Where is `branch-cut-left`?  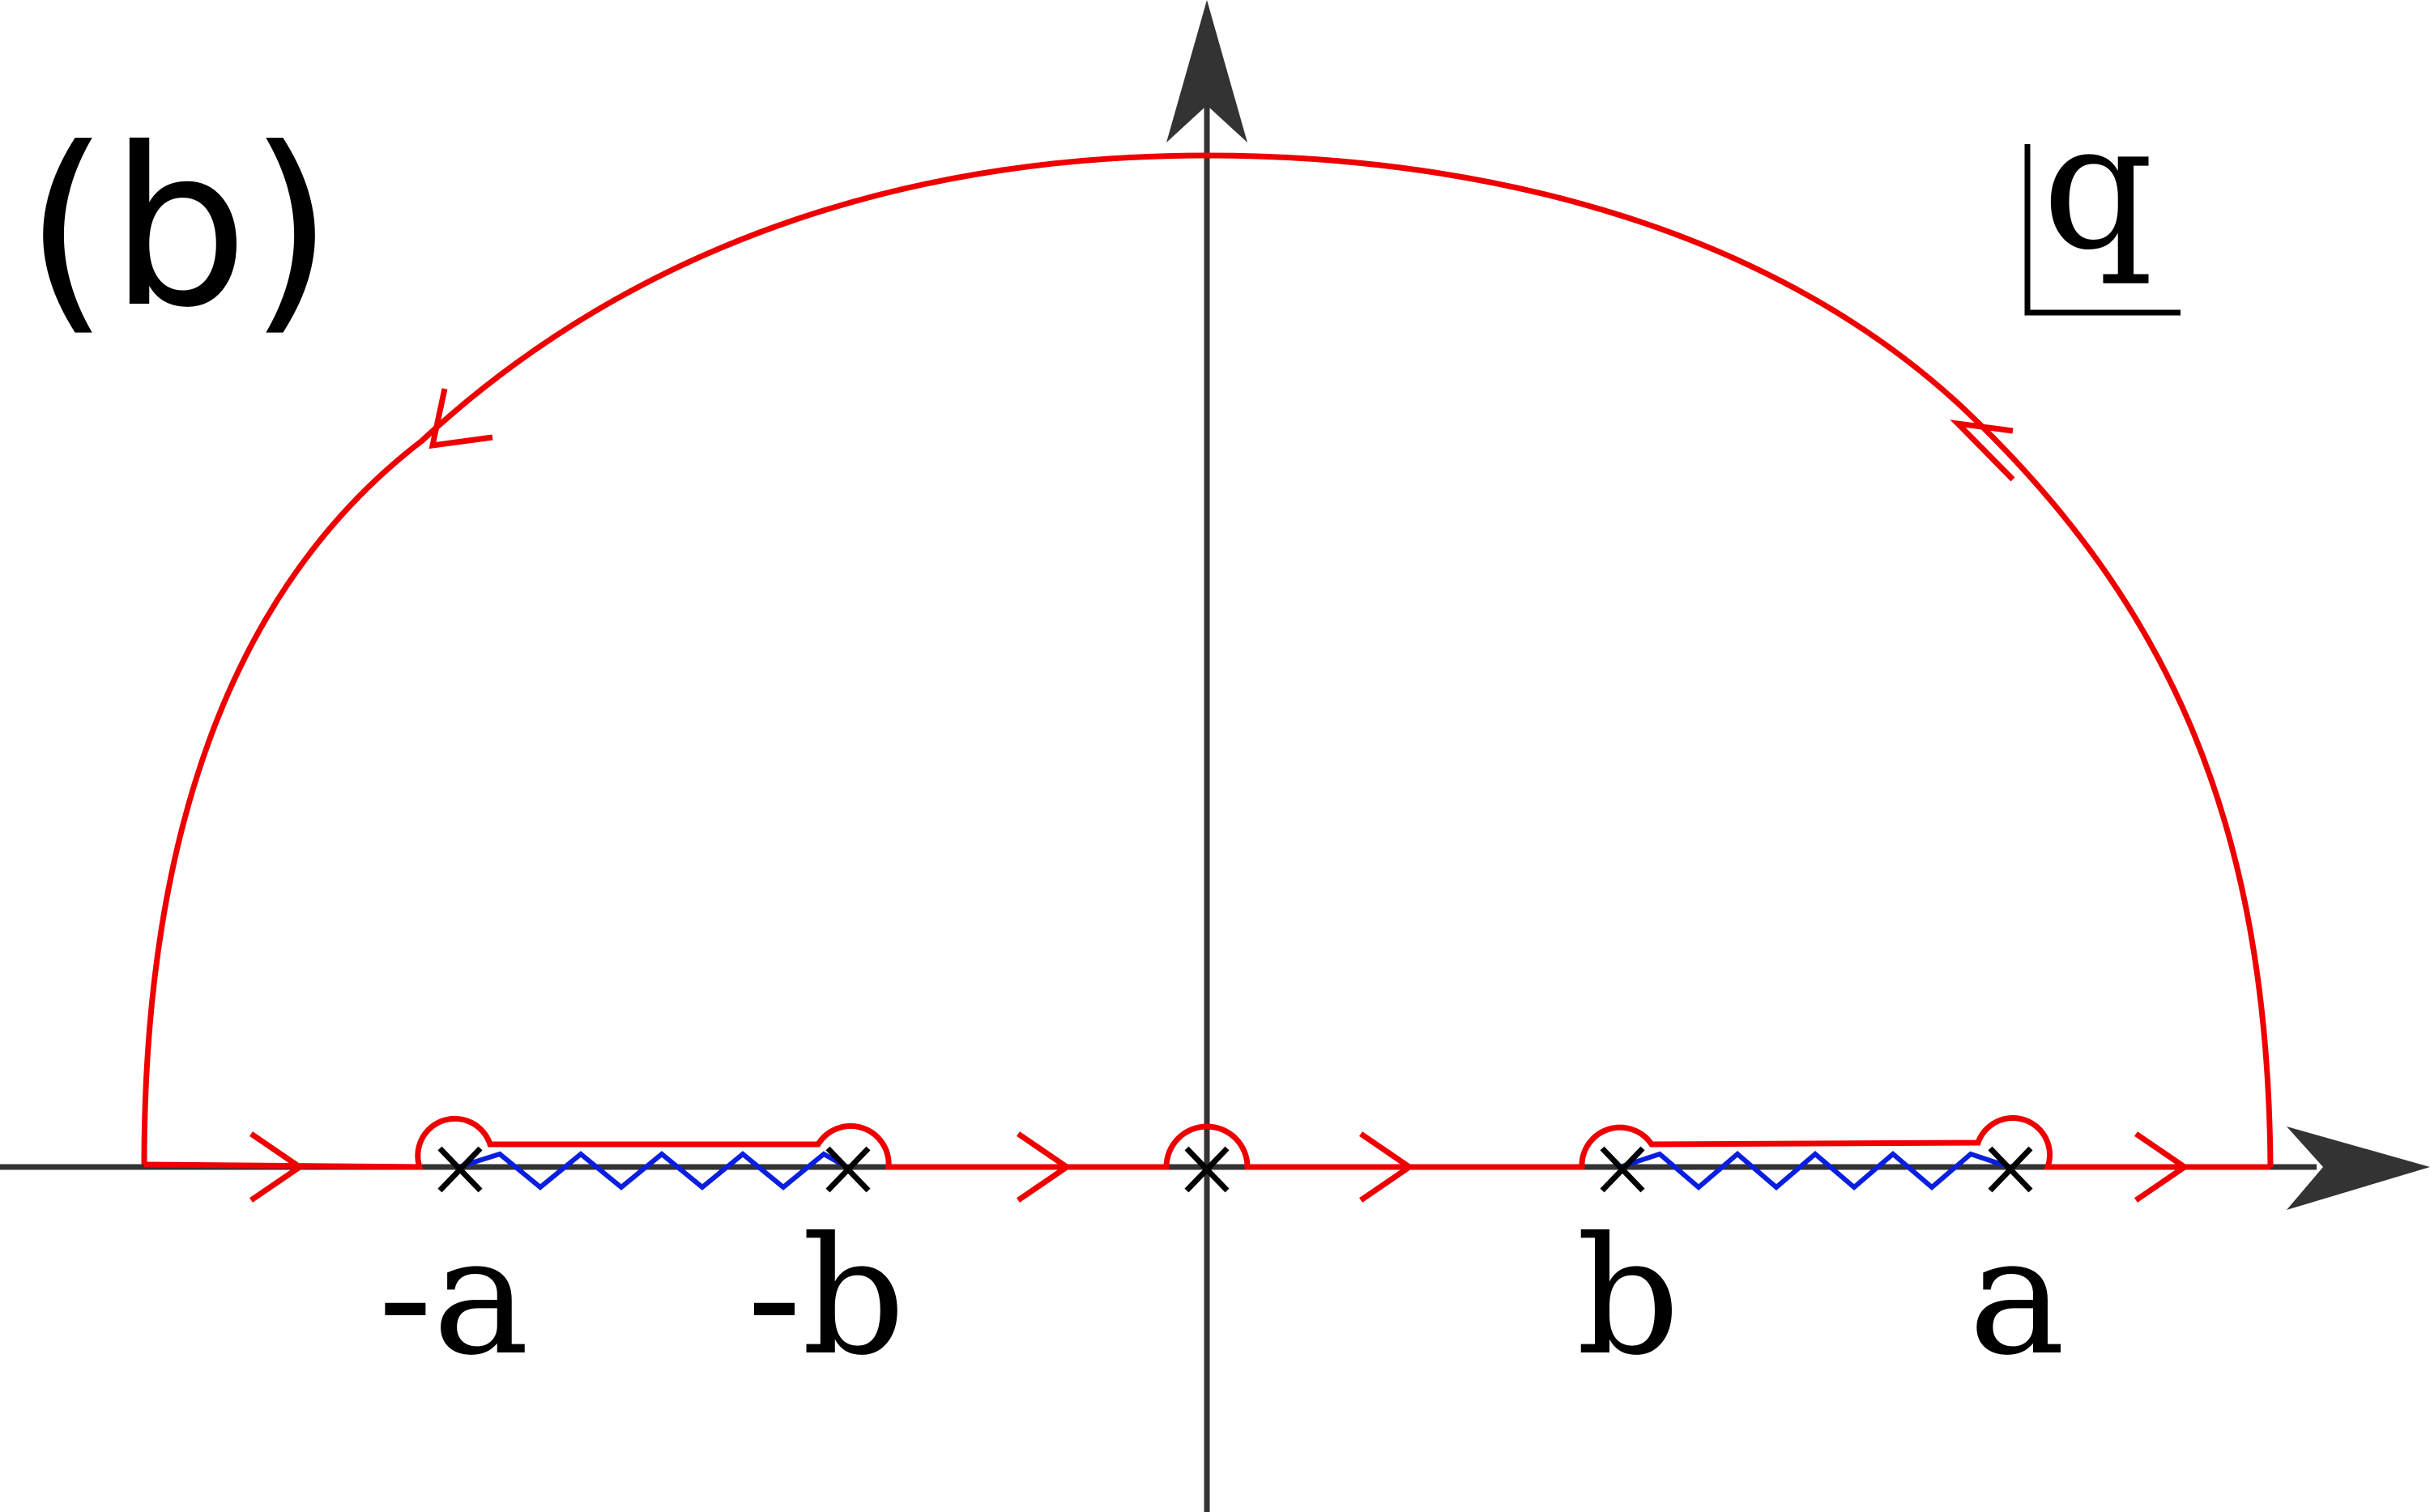 branch-cut-left is located at coordinates (653, 1170).